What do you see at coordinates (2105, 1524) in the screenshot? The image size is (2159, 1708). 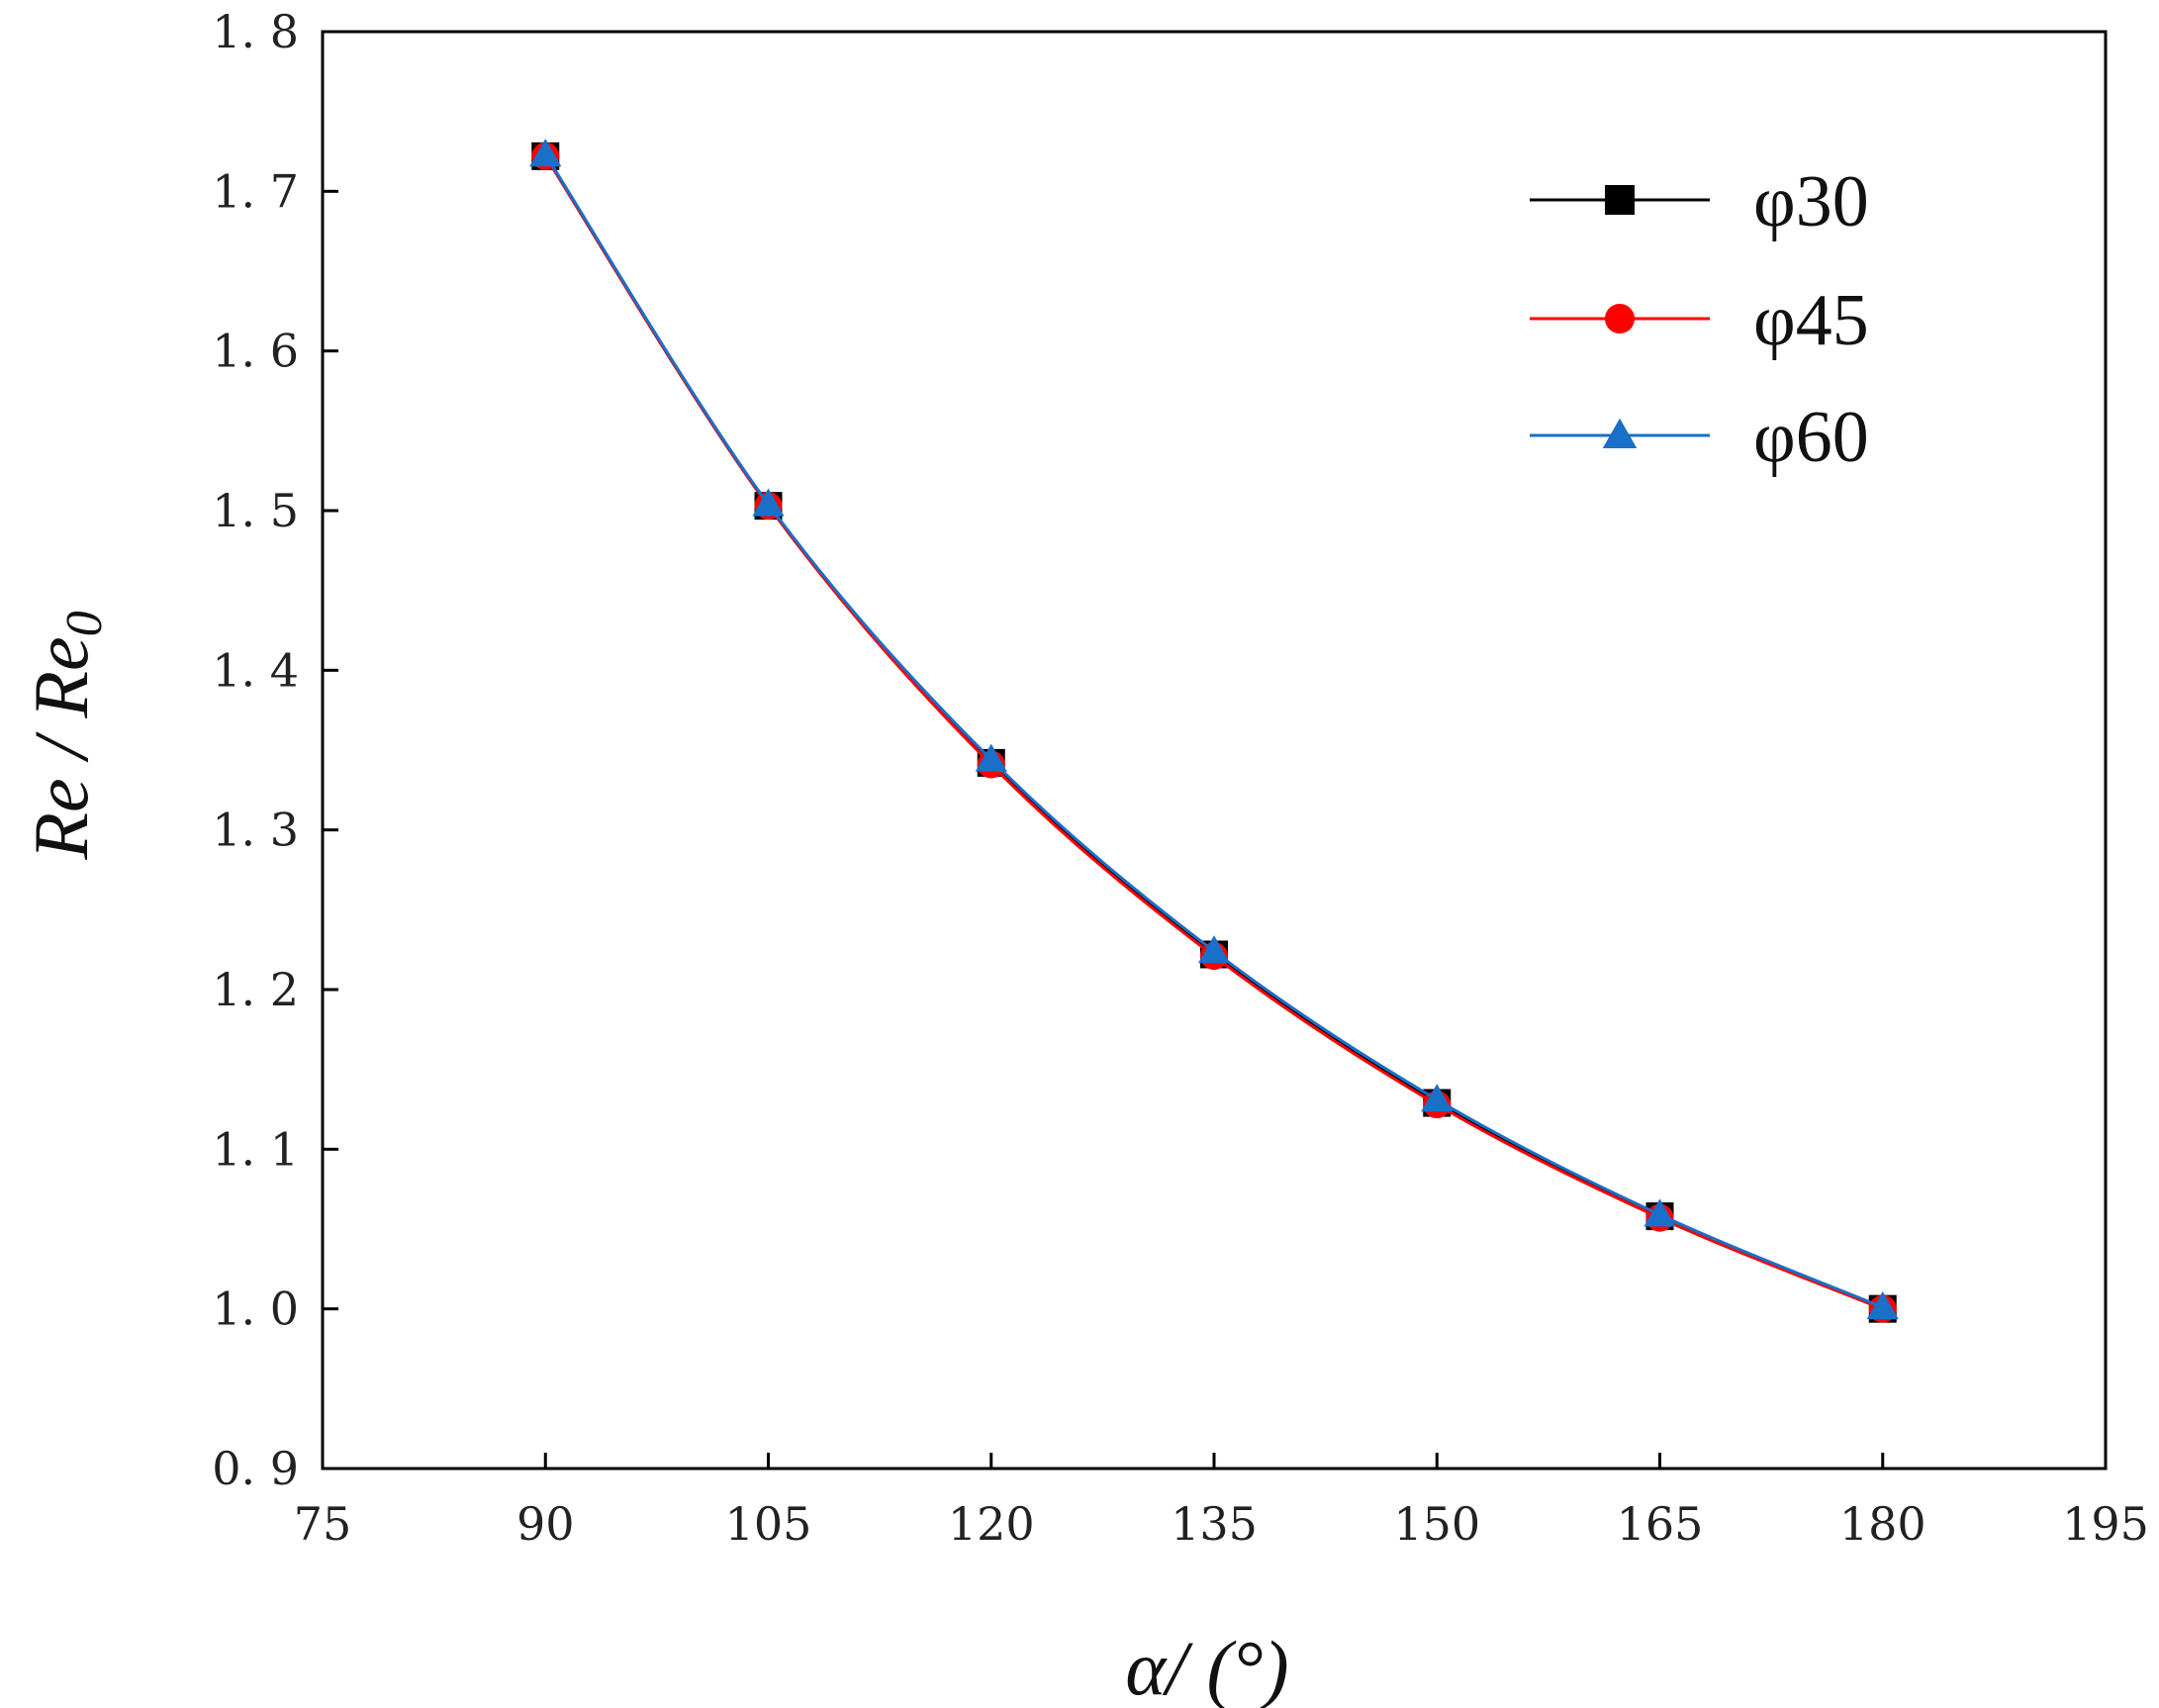 I see `x-tick-label: 195` at bounding box center [2105, 1524].